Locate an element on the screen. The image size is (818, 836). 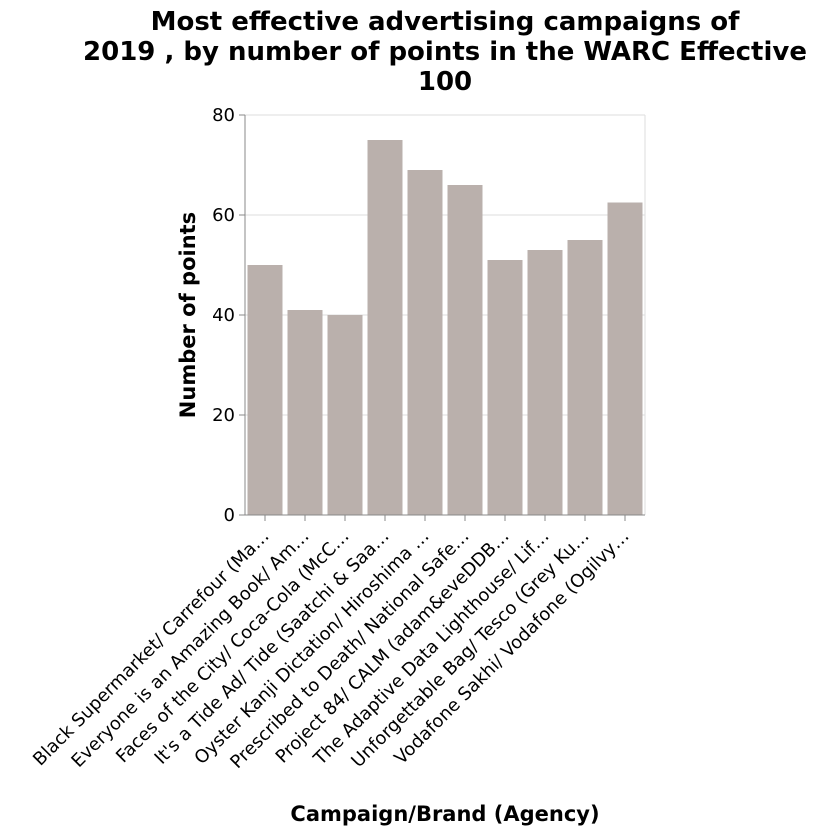
x-axis-title: Campaign/Brand (Agency) is located at coordinates (444, 814).